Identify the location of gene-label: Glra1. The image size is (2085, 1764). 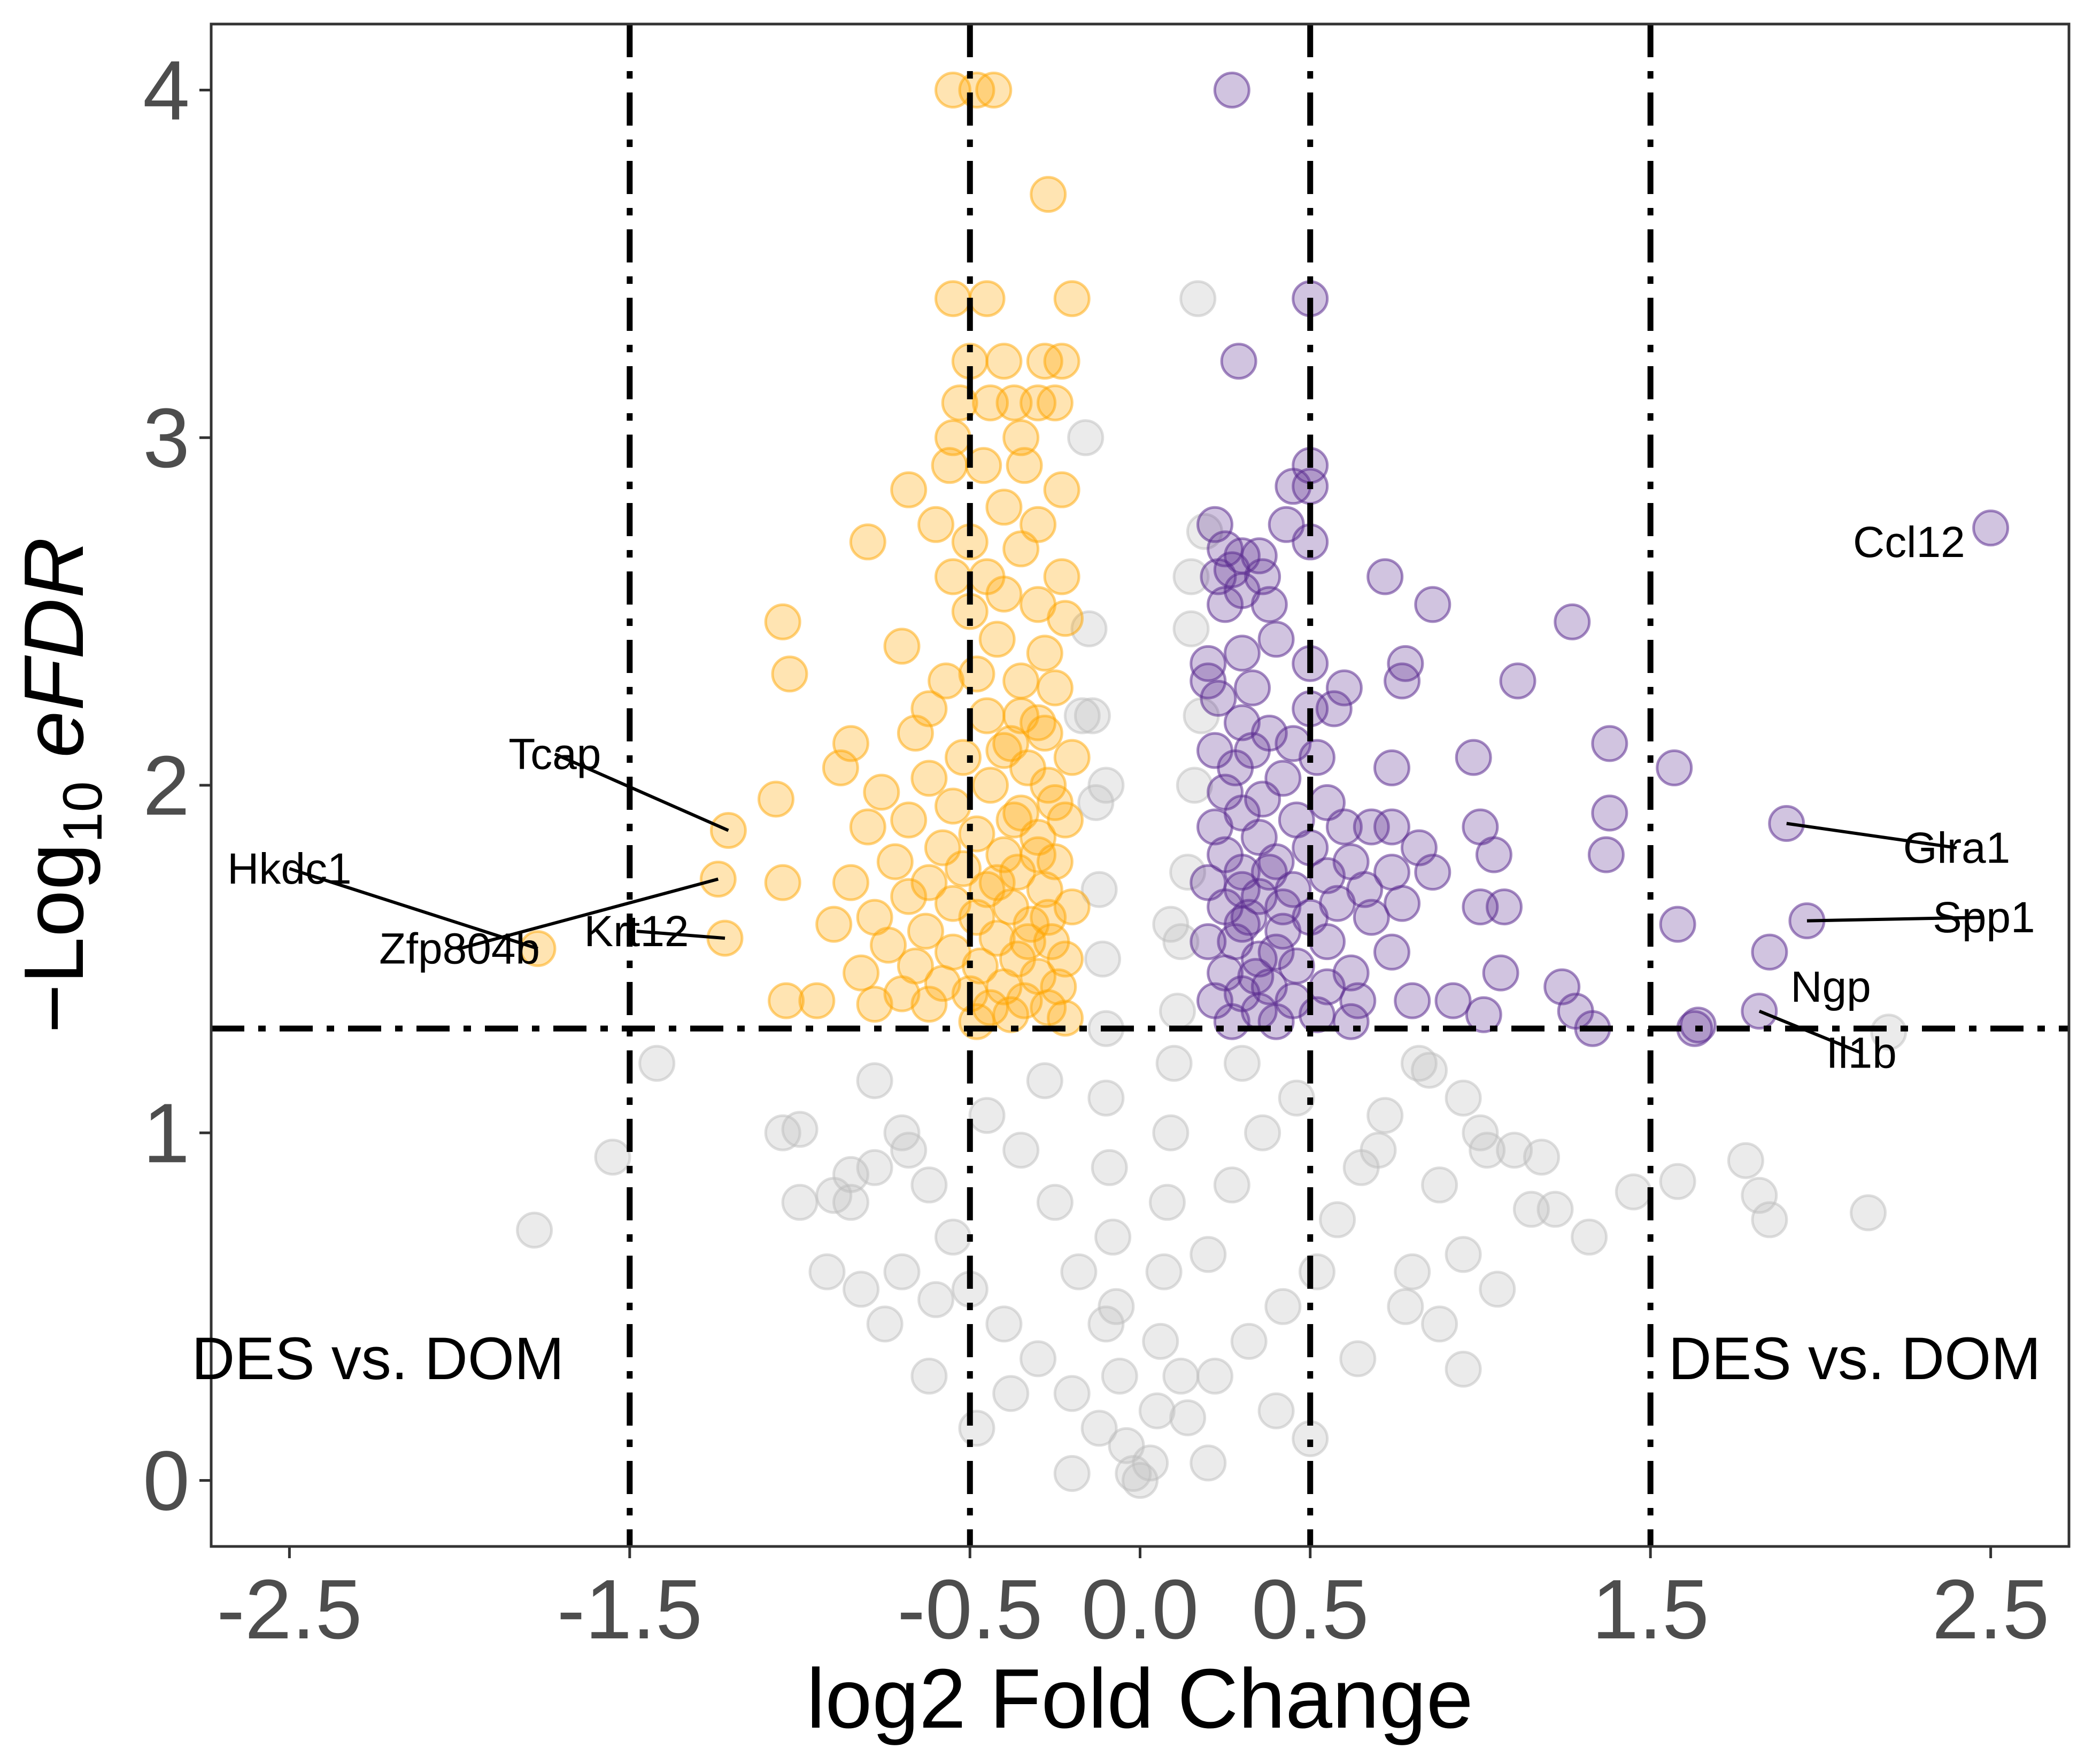
(1957, 848).